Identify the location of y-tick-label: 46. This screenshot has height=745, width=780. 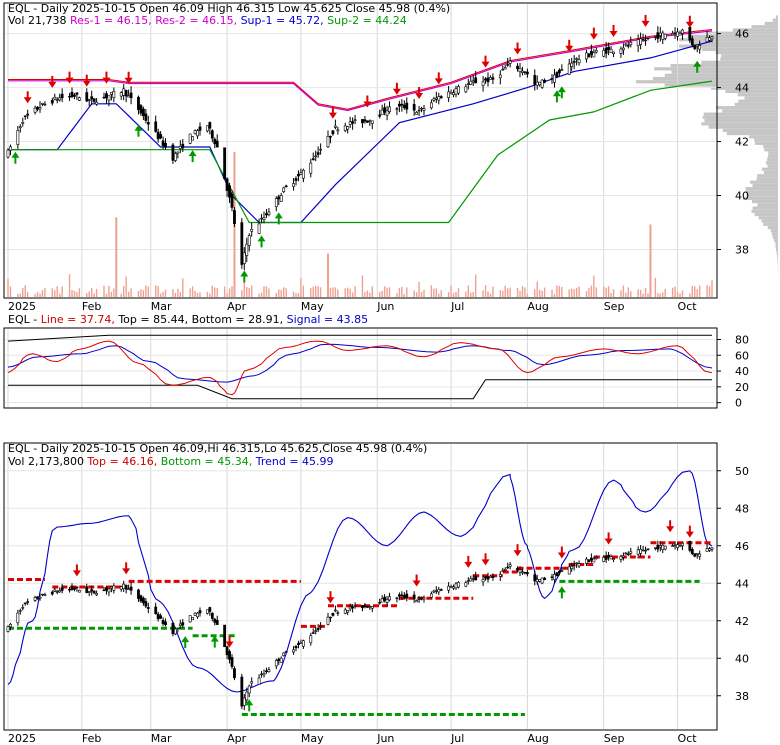
(742, 34).